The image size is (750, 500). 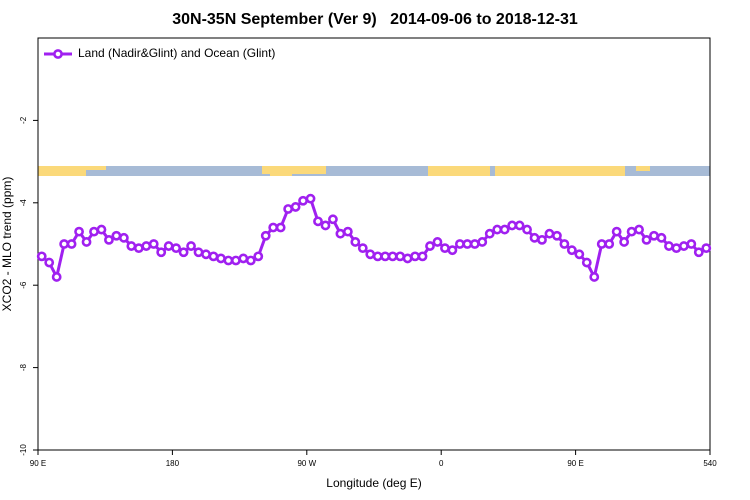 I want to click on y-tick-label: -10, so click(x=23, y=450).